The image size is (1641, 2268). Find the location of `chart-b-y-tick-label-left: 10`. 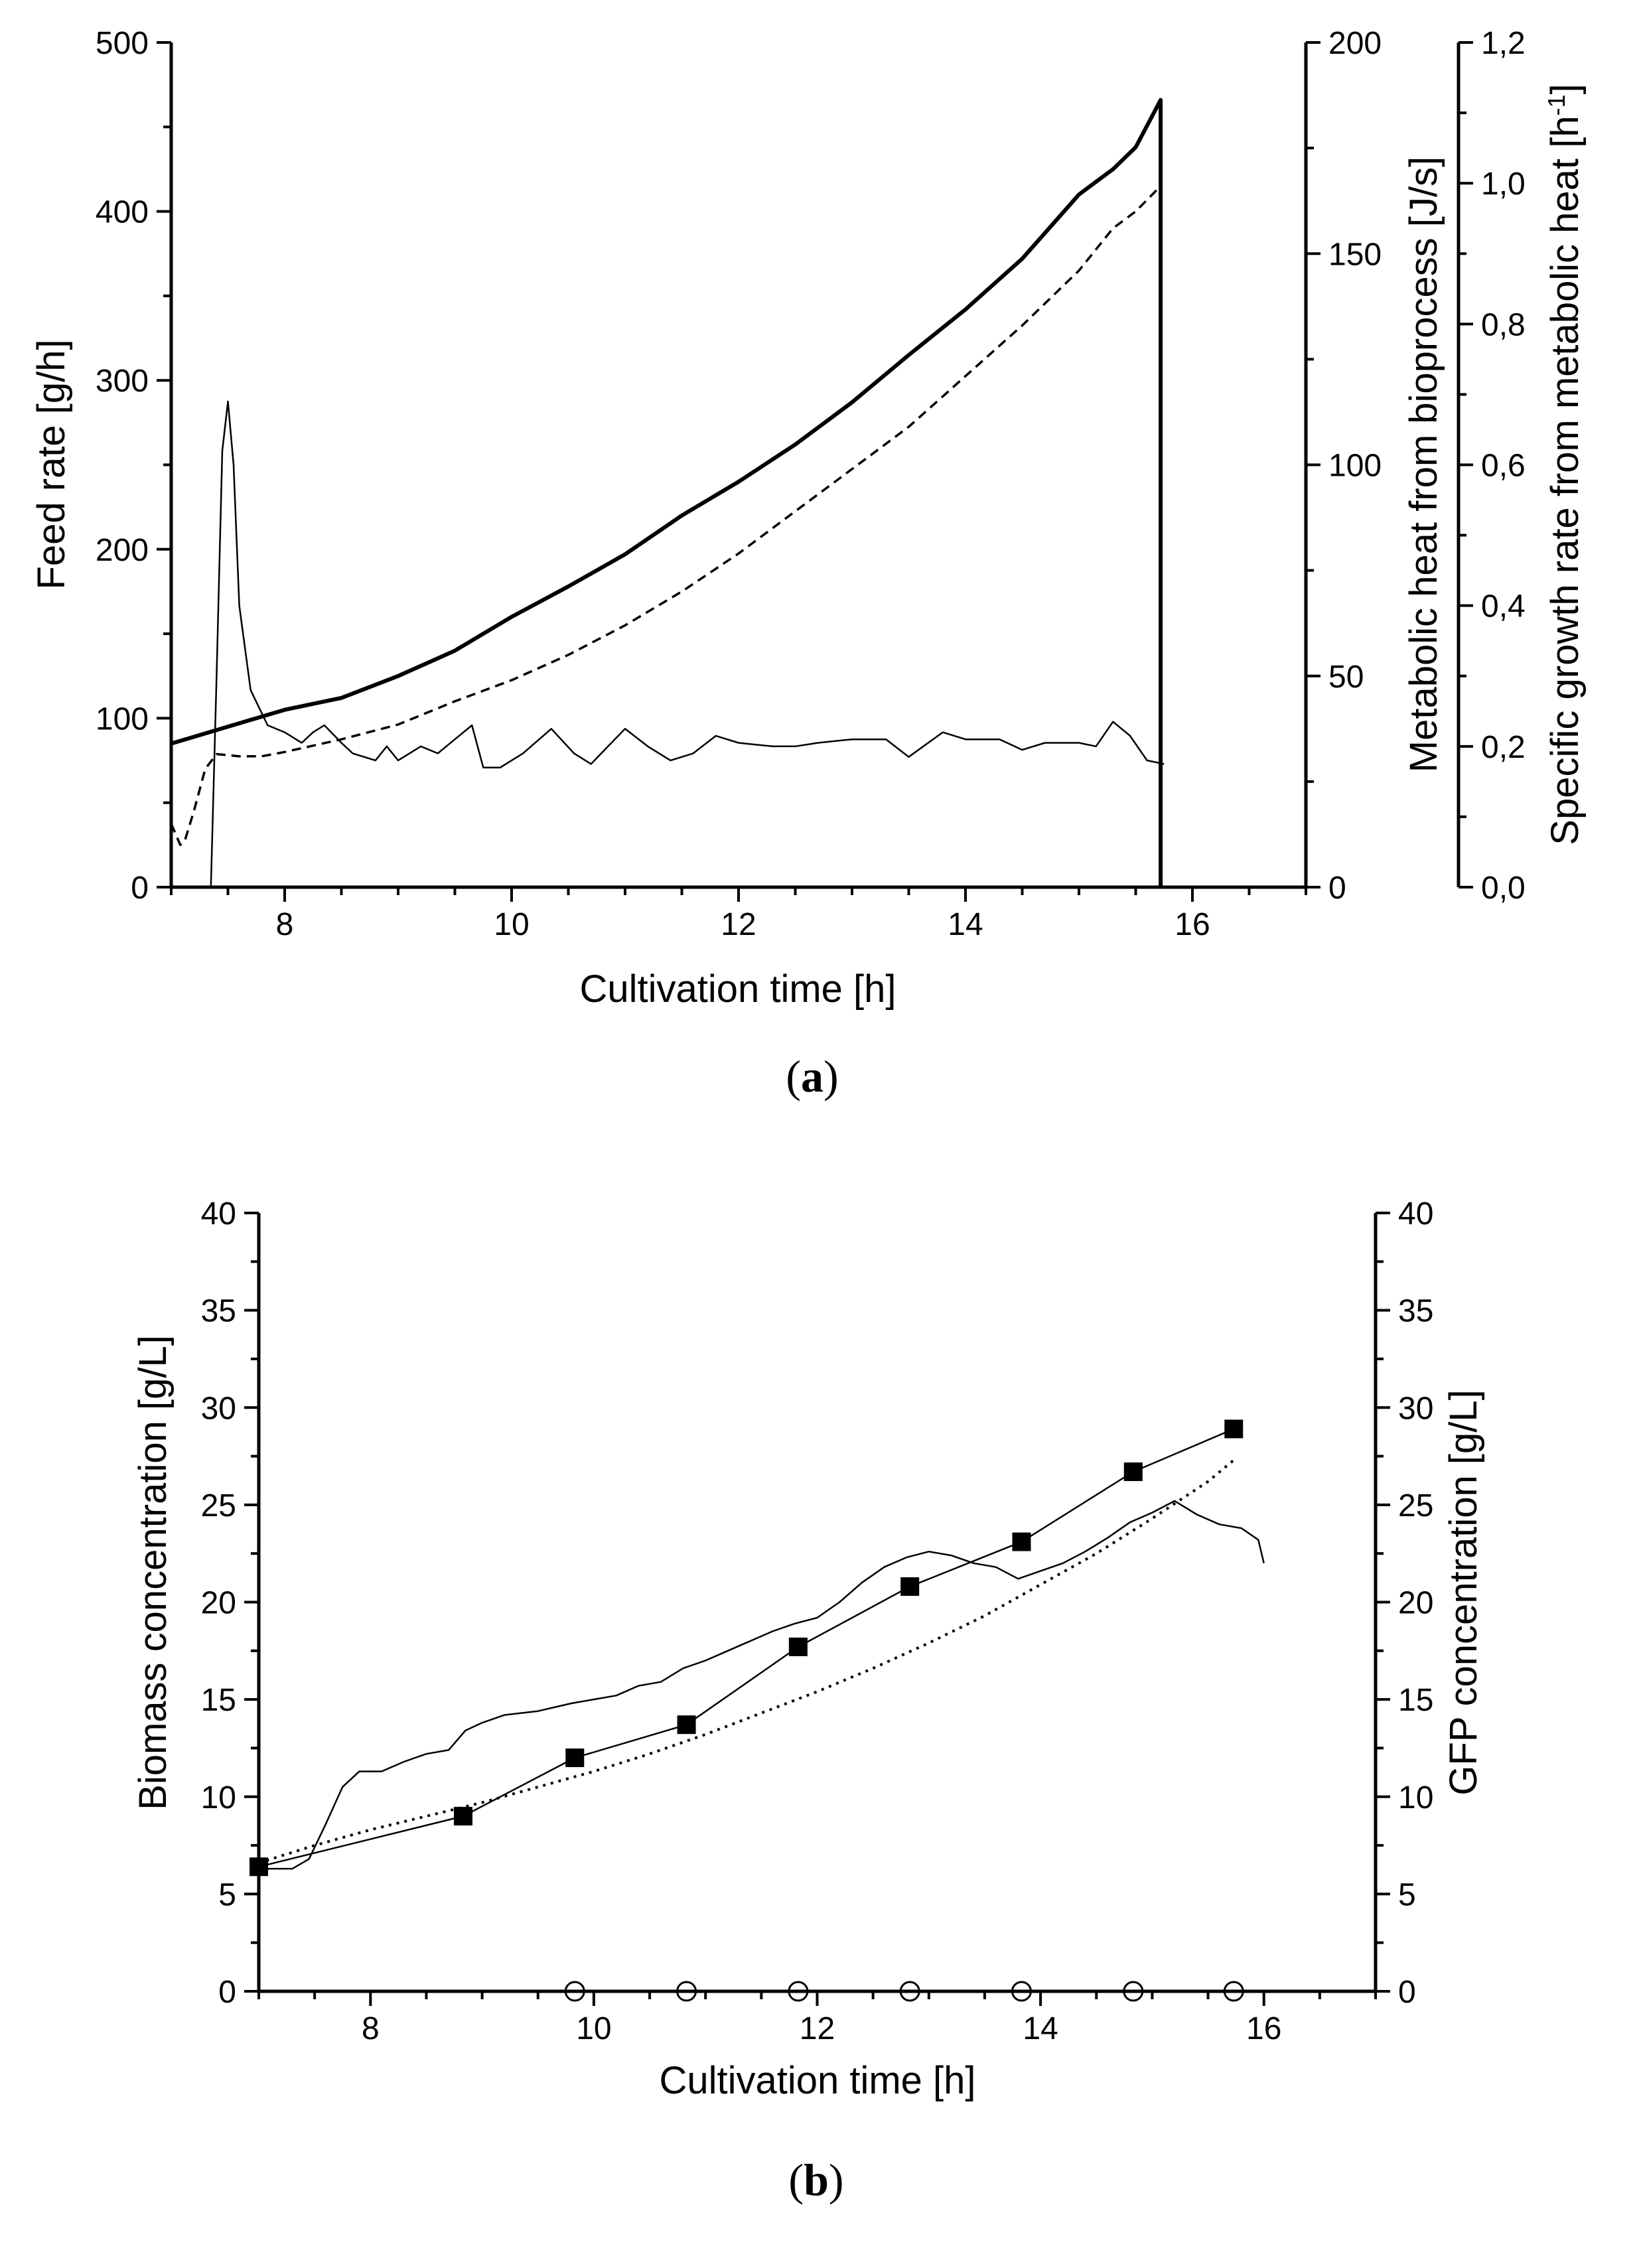

chart-b-y-tick-label-left: 10 is located at coordinates (219, 1797).